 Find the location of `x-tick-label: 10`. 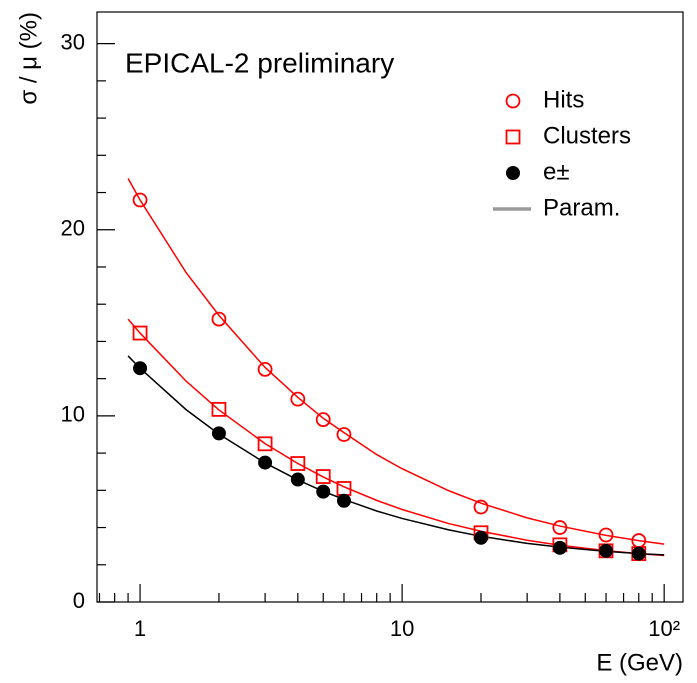

x-tick-label: 10 is located at coordinates (402, 628).